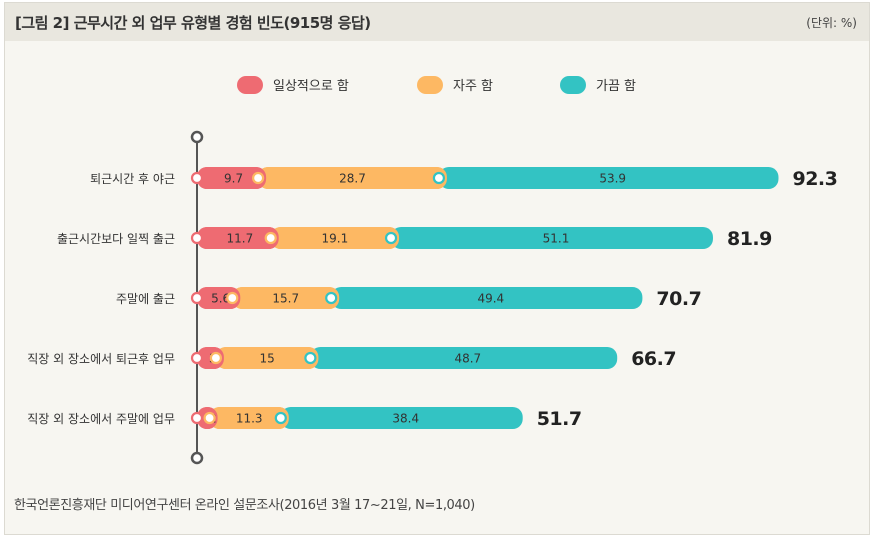 The height and width of the screenshot is (539, 874). Describe the element at coordinates (653, 359) in the screenshot. I see `total-label-4: 66.7` at that location.